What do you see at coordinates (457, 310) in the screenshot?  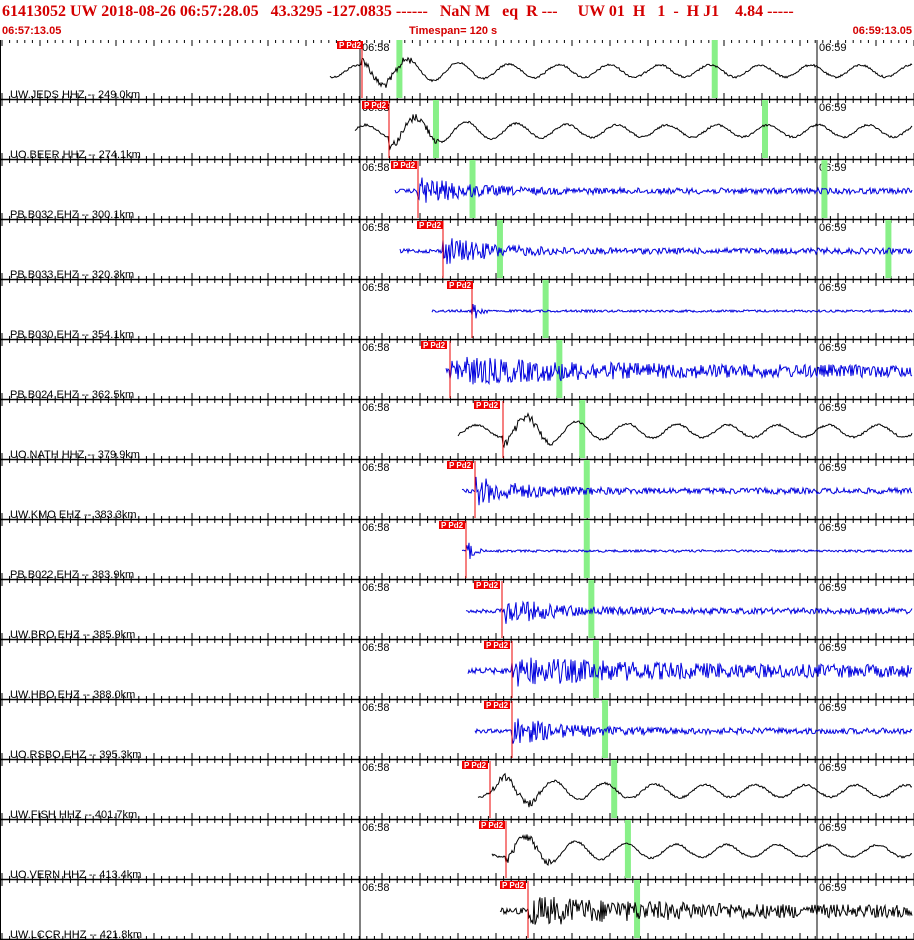 I see `trace-panel: 06:58 06:59 P Pd2 PB.B030 EHZ -- 354.1km` at bounding box center [457, 310].